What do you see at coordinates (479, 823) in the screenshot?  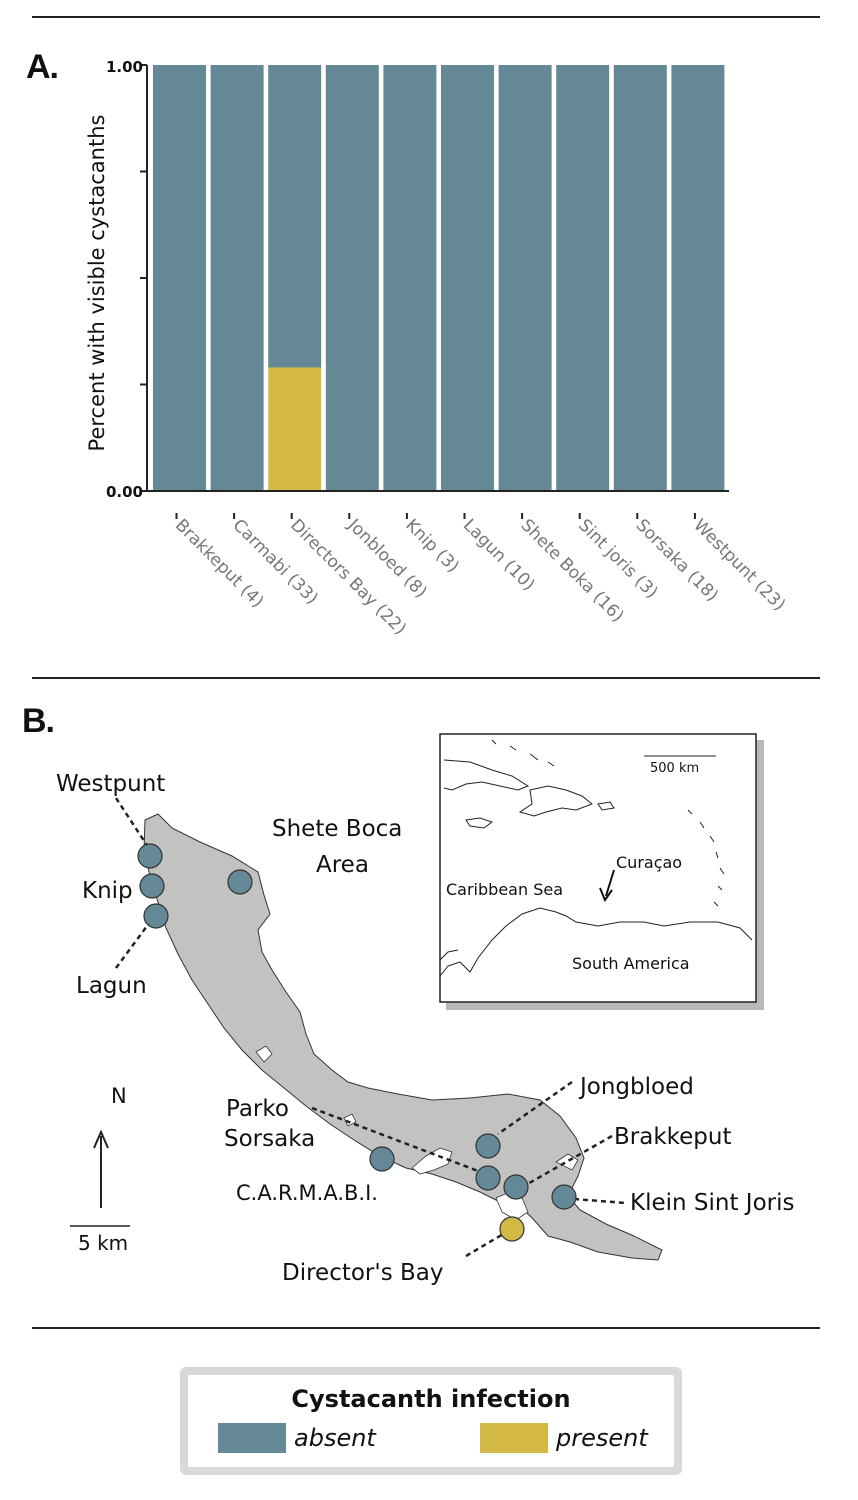 I see `inset-jamaica` at bounding box center [479, 823].